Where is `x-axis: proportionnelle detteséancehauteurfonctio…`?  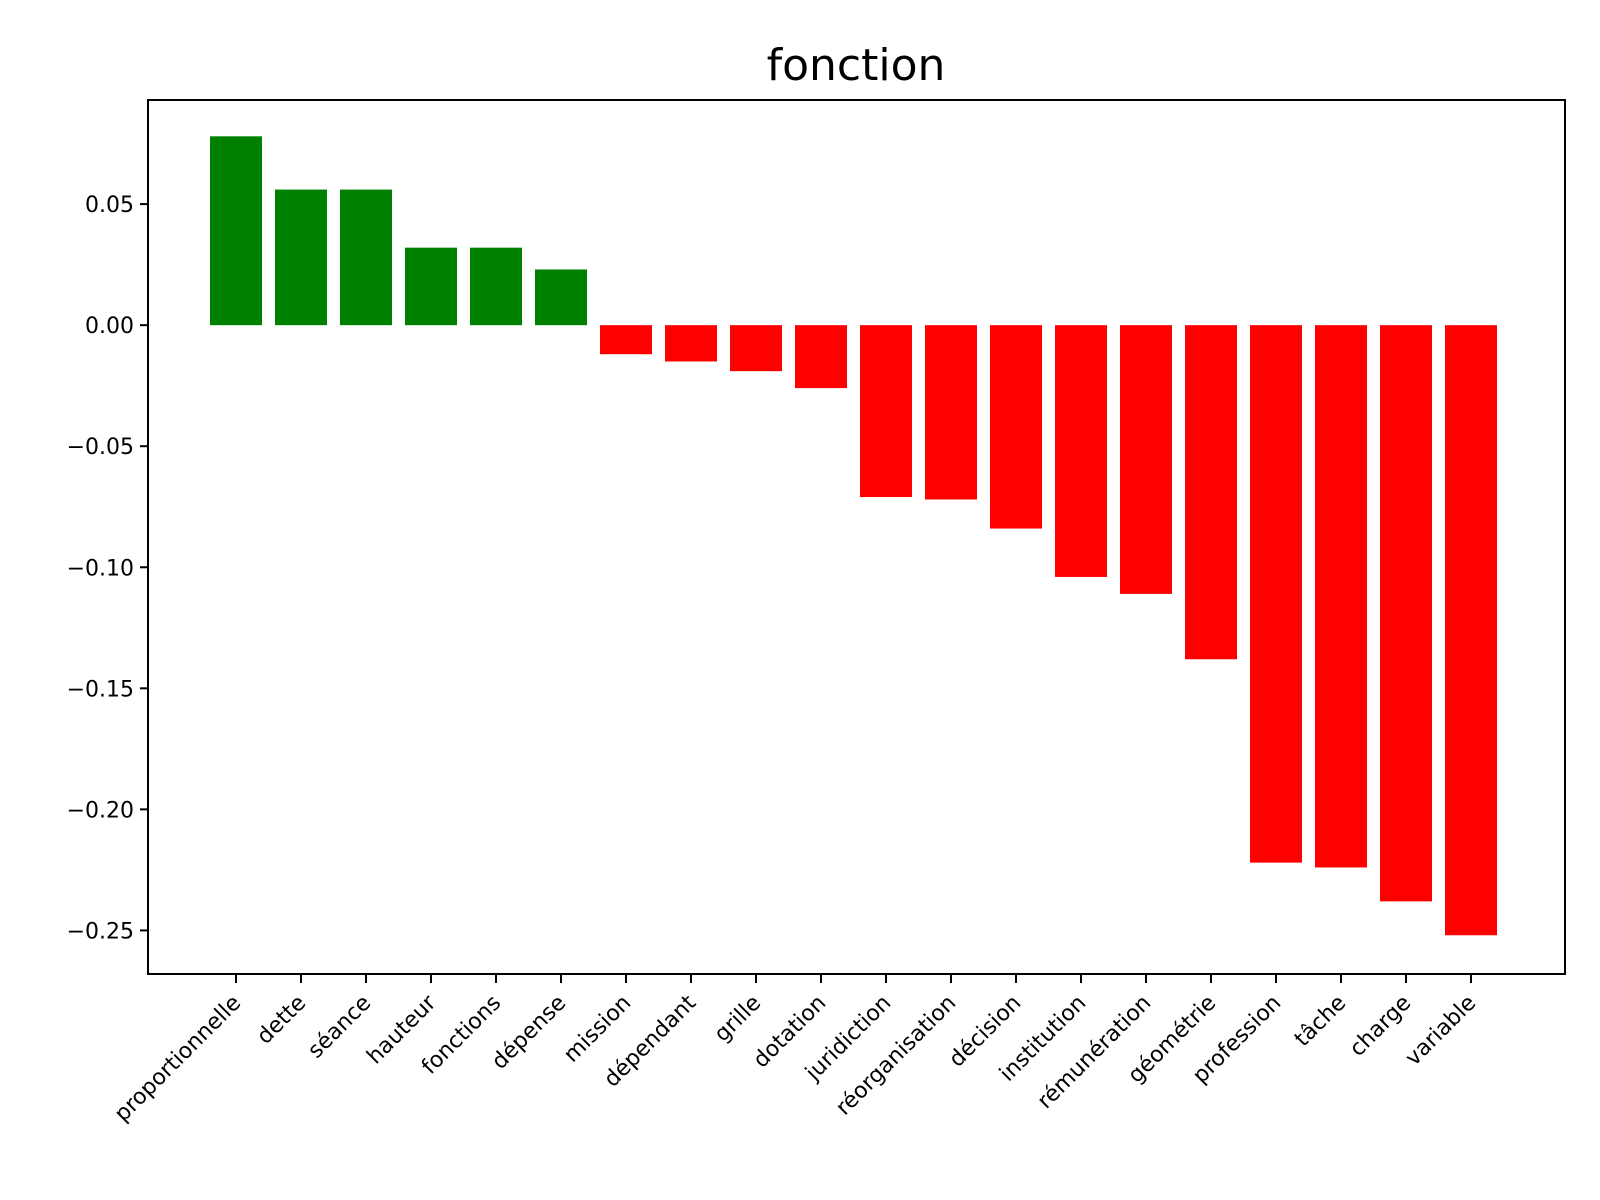
x-axis: proportionnelle detteséancehauteurfonctio… is located at coordinates (795, 1050).